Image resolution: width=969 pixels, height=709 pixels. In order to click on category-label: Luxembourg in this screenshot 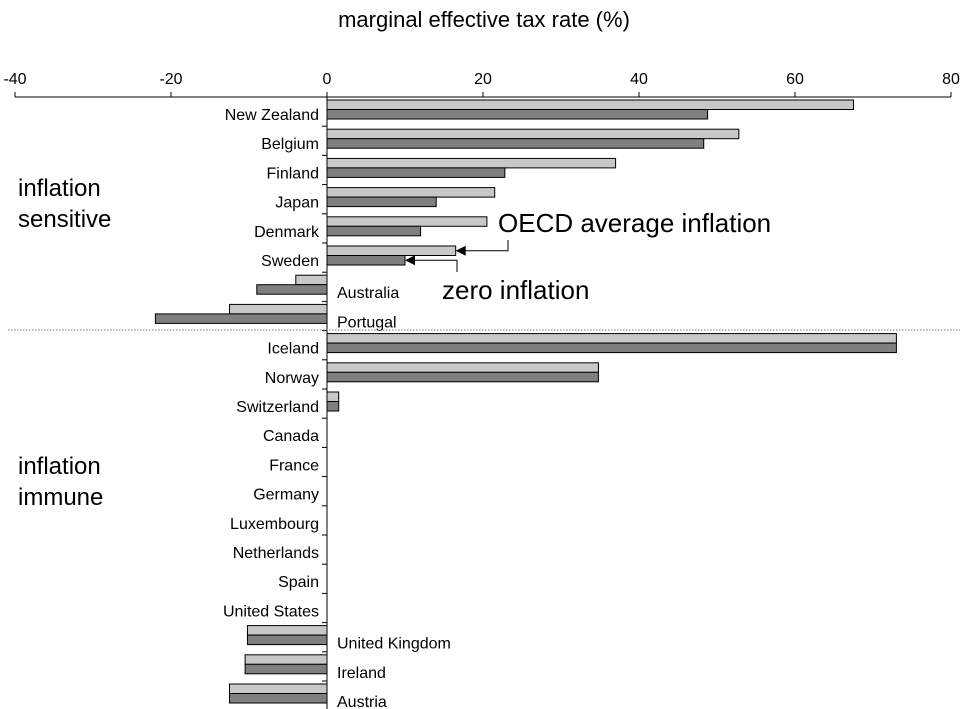, I will do `click(274, 524)`.